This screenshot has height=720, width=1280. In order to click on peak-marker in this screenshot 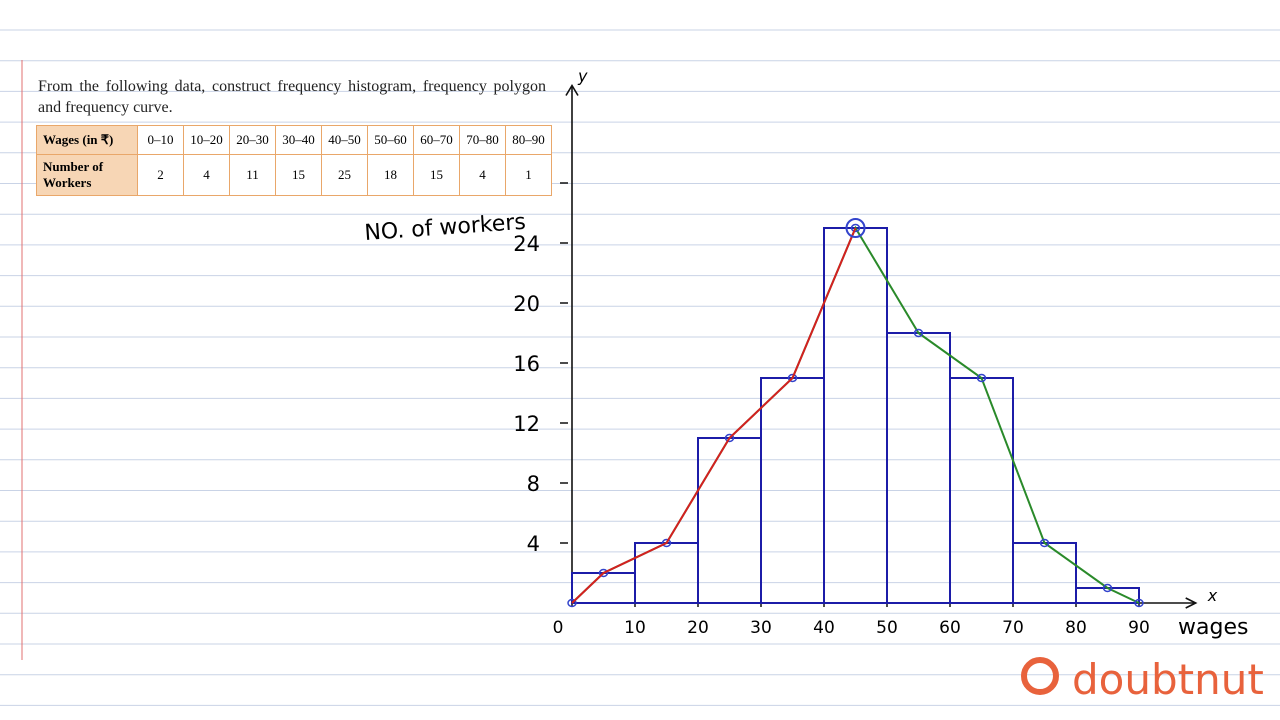, I will do `click(855, 228)`.